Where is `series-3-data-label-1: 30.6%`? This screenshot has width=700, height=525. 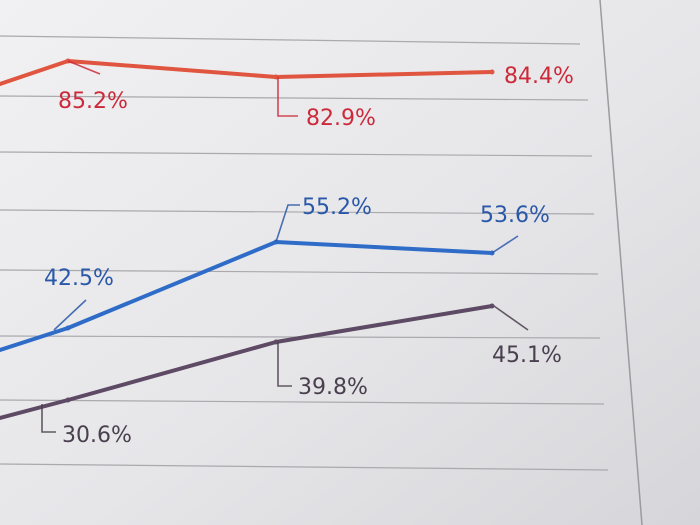 series-3-data-label-1: 30.6% is located at coordinates (97, 435).